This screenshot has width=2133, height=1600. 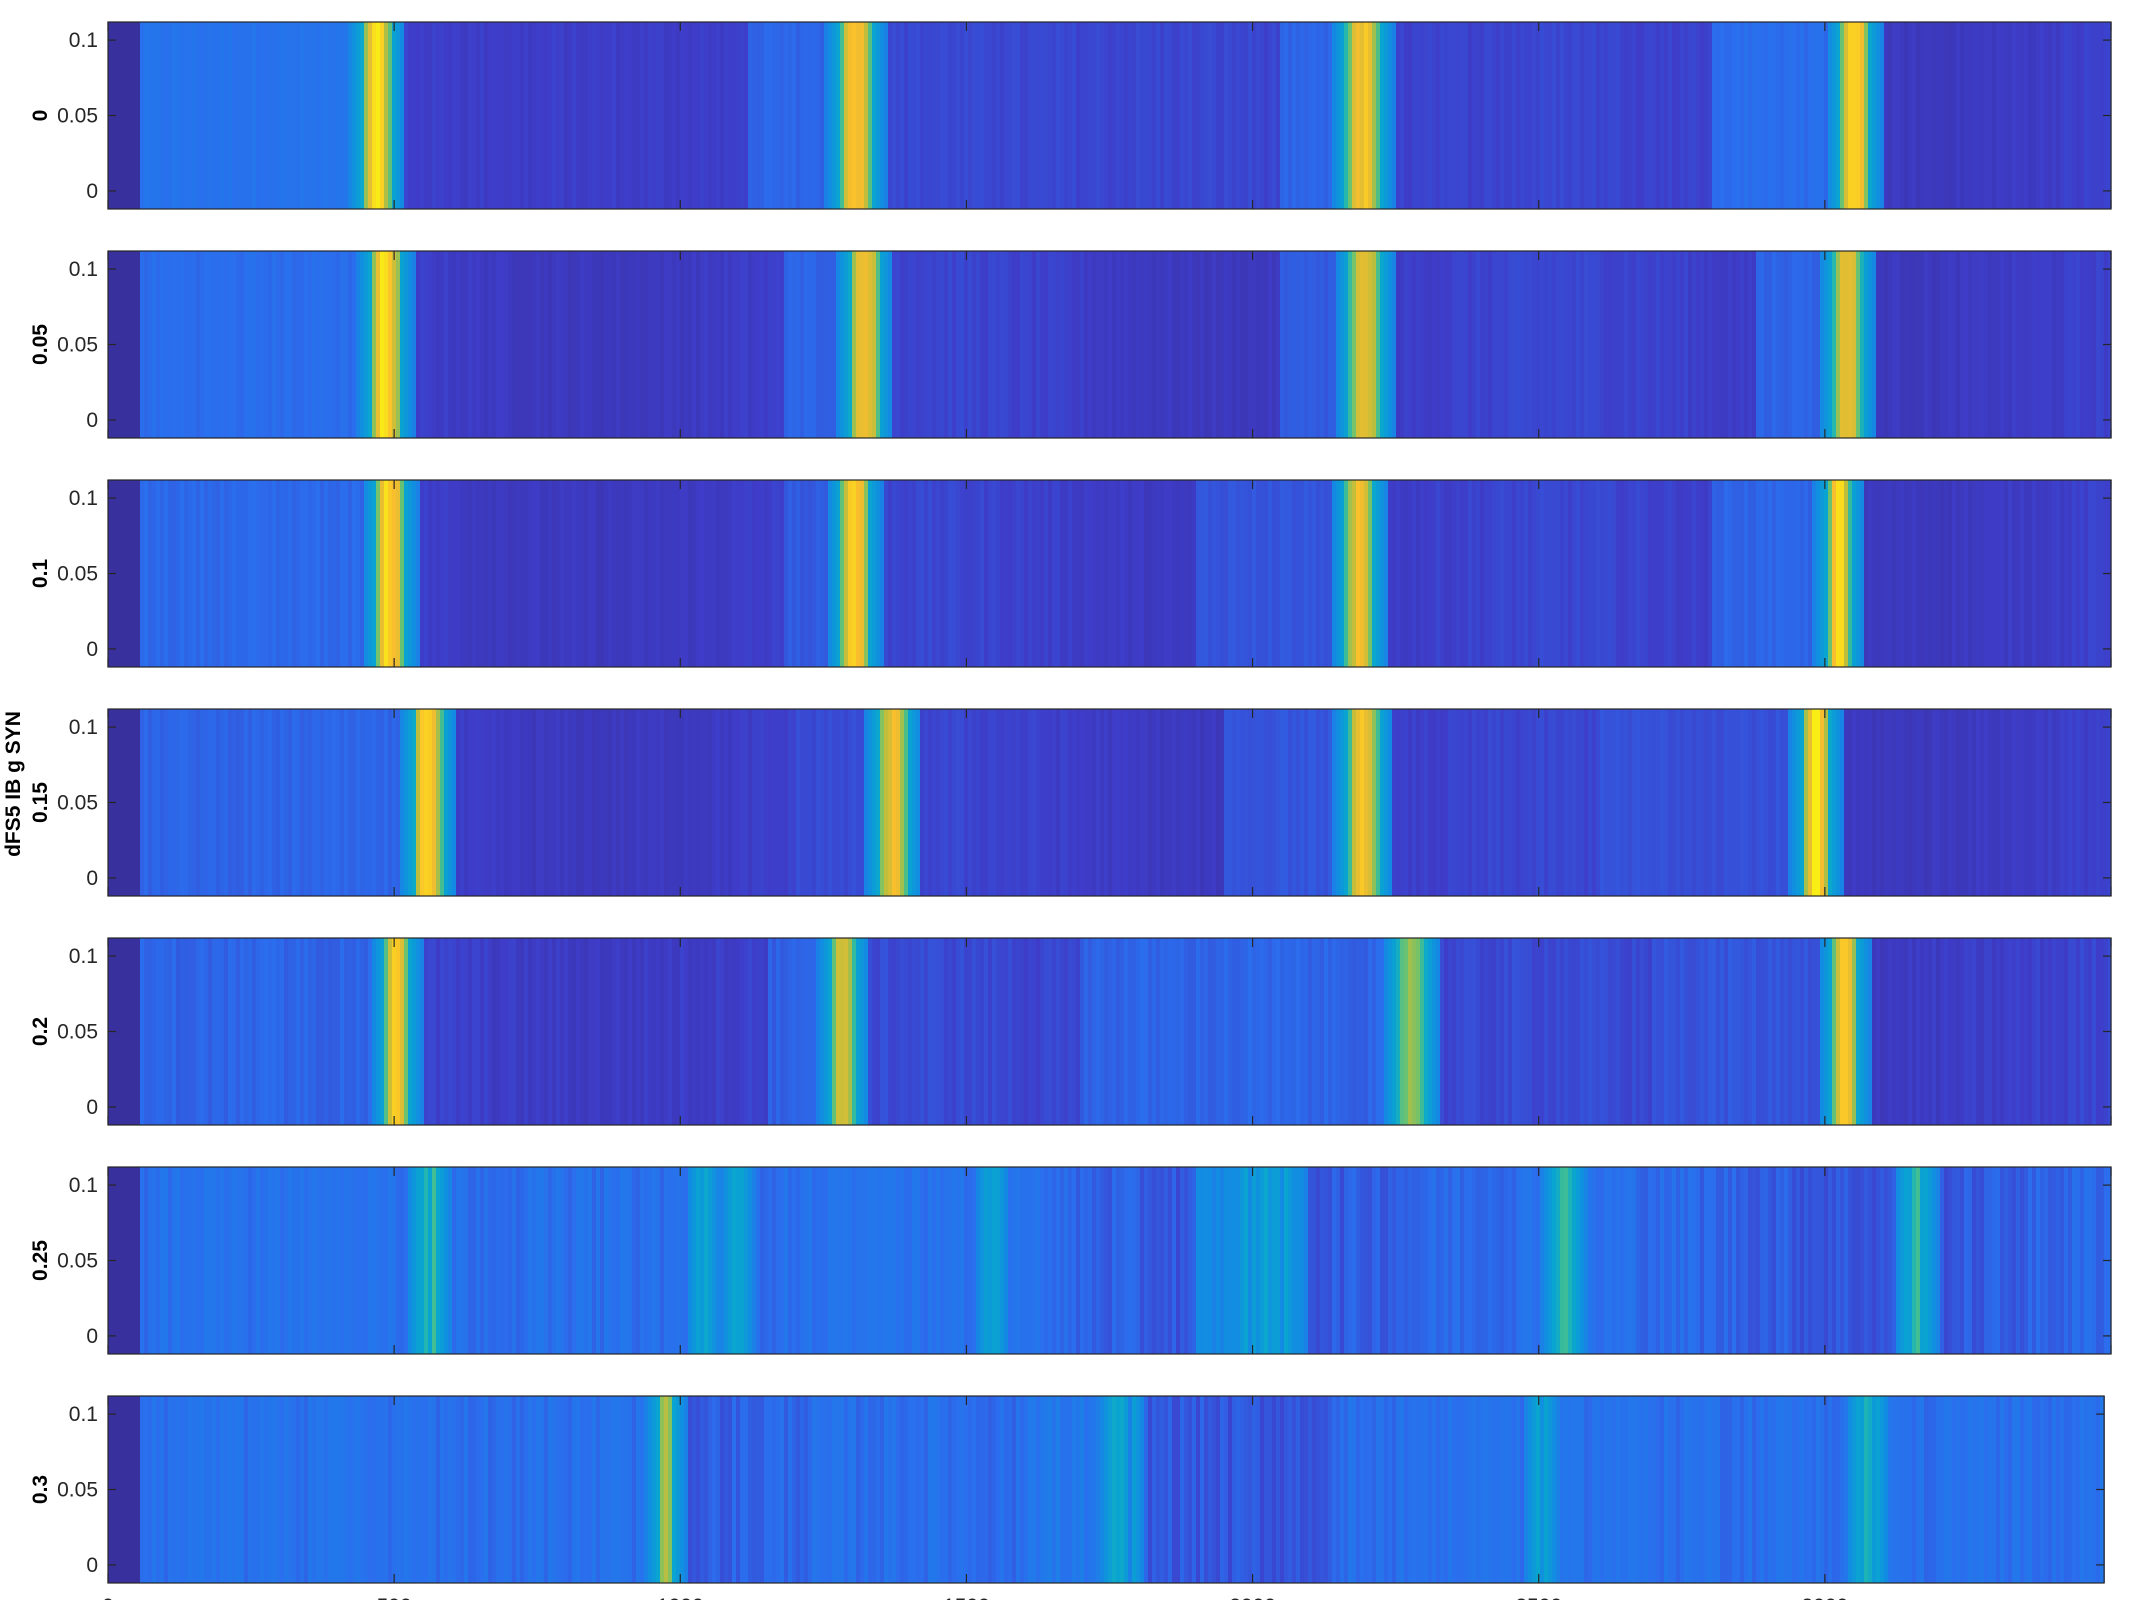 I want to click on x-tick-label: 2000, so click(x=1252, y=1597).